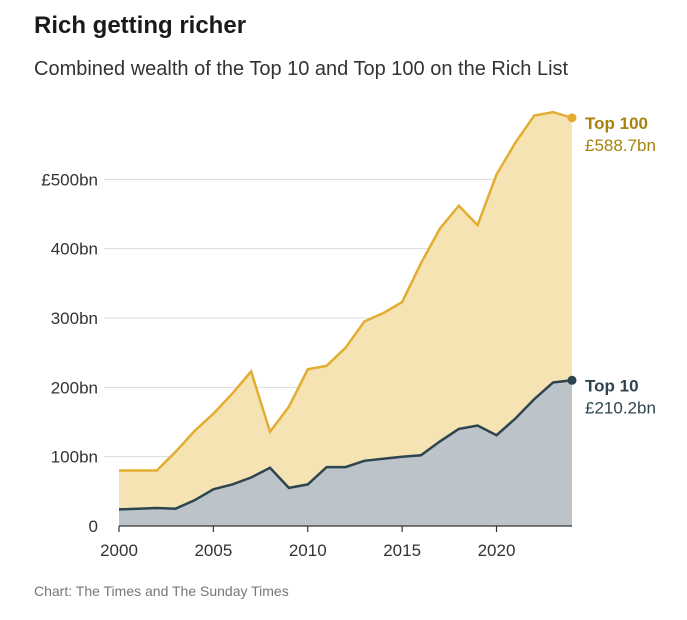  I want to click on y-tick-label: 400bn, so click(74, 249).